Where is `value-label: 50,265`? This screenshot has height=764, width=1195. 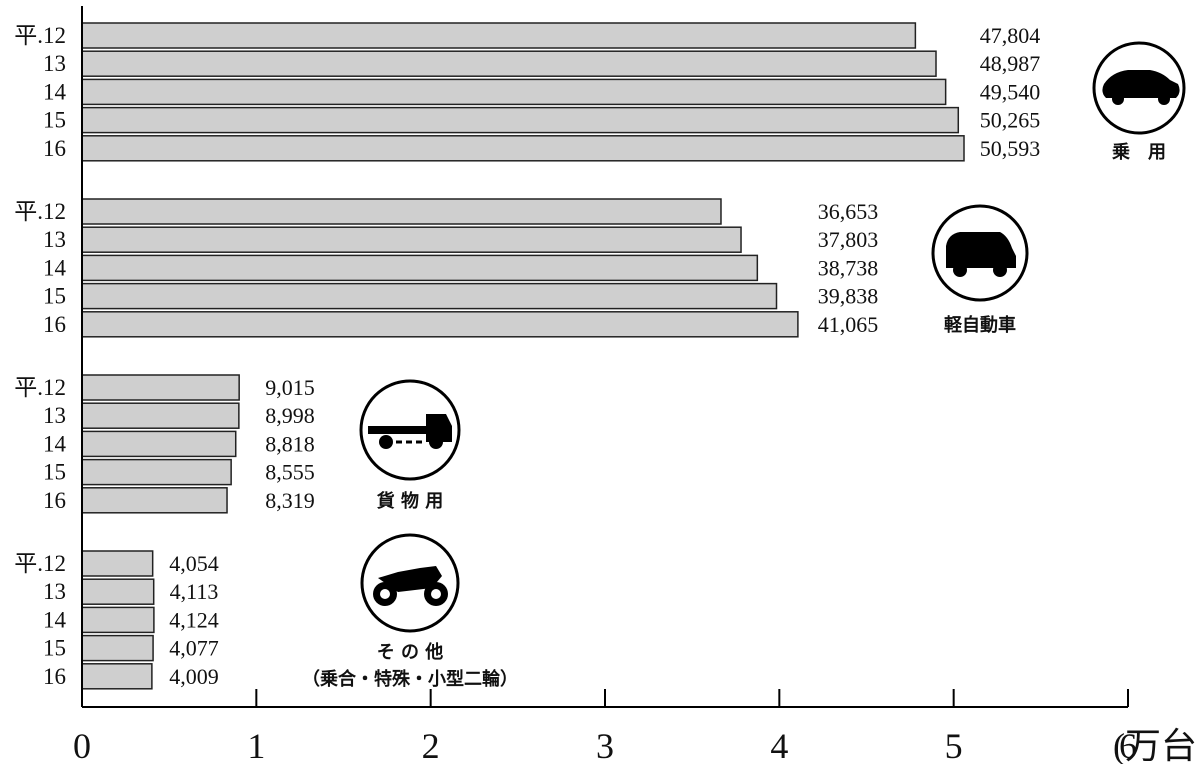
value-label: 50,265 is located at coordinates (1010, 120).